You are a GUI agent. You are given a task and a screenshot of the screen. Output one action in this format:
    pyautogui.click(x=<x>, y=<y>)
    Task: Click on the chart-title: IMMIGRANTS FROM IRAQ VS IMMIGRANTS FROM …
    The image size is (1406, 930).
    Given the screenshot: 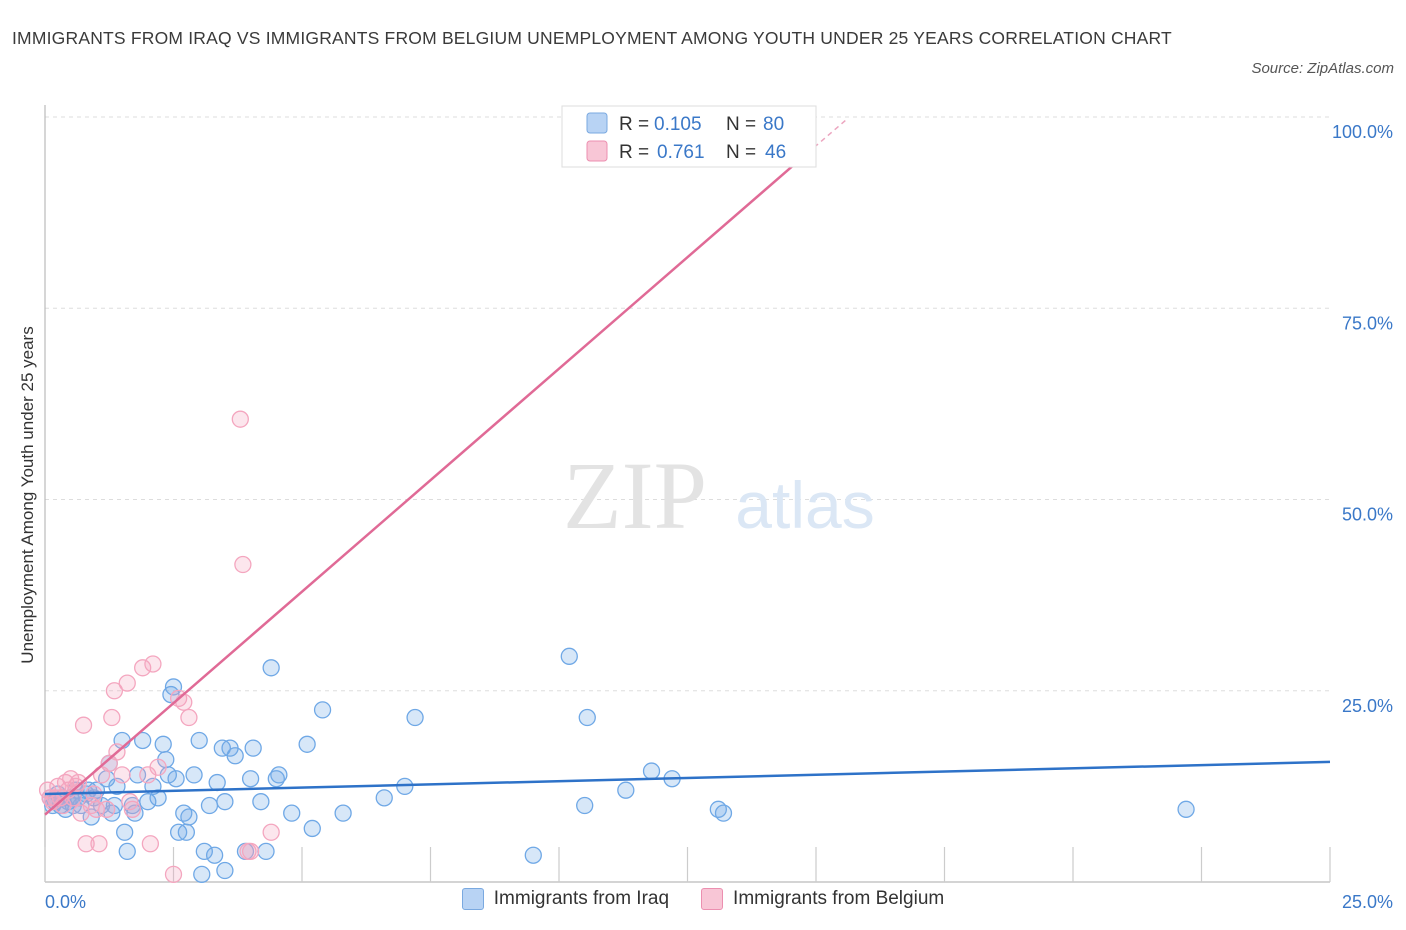 What is the action you would take?
    pyautogui.click(x=592, y=38)
    